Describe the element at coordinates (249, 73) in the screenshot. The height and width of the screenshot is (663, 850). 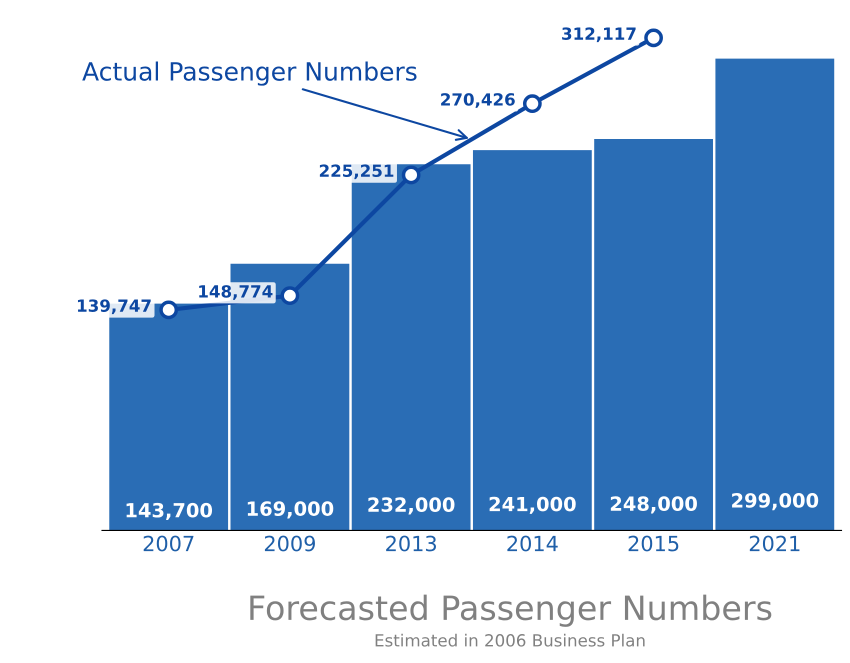
I see `text: Actual Passenger Numbers` at that location.